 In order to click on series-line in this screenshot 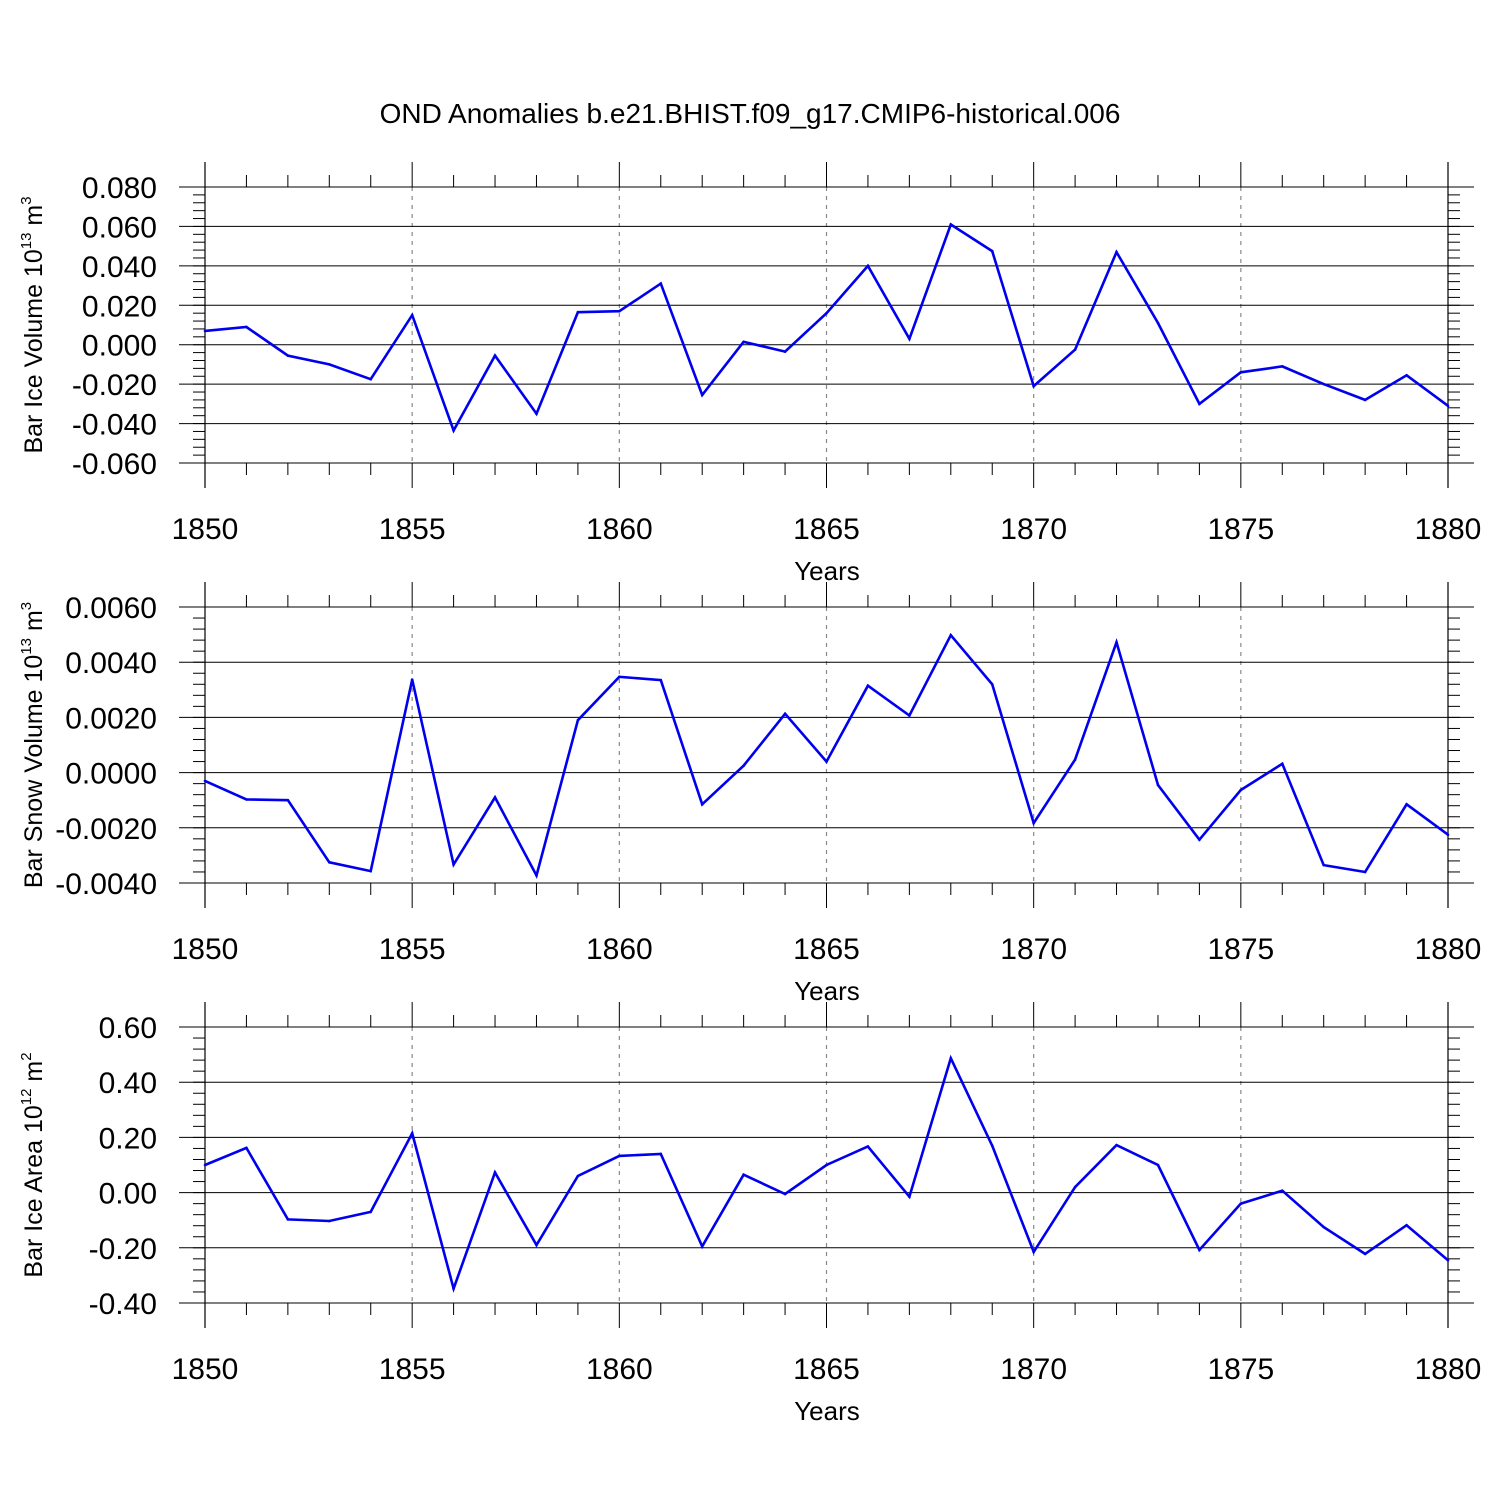, I will do `click(826, 756)`.